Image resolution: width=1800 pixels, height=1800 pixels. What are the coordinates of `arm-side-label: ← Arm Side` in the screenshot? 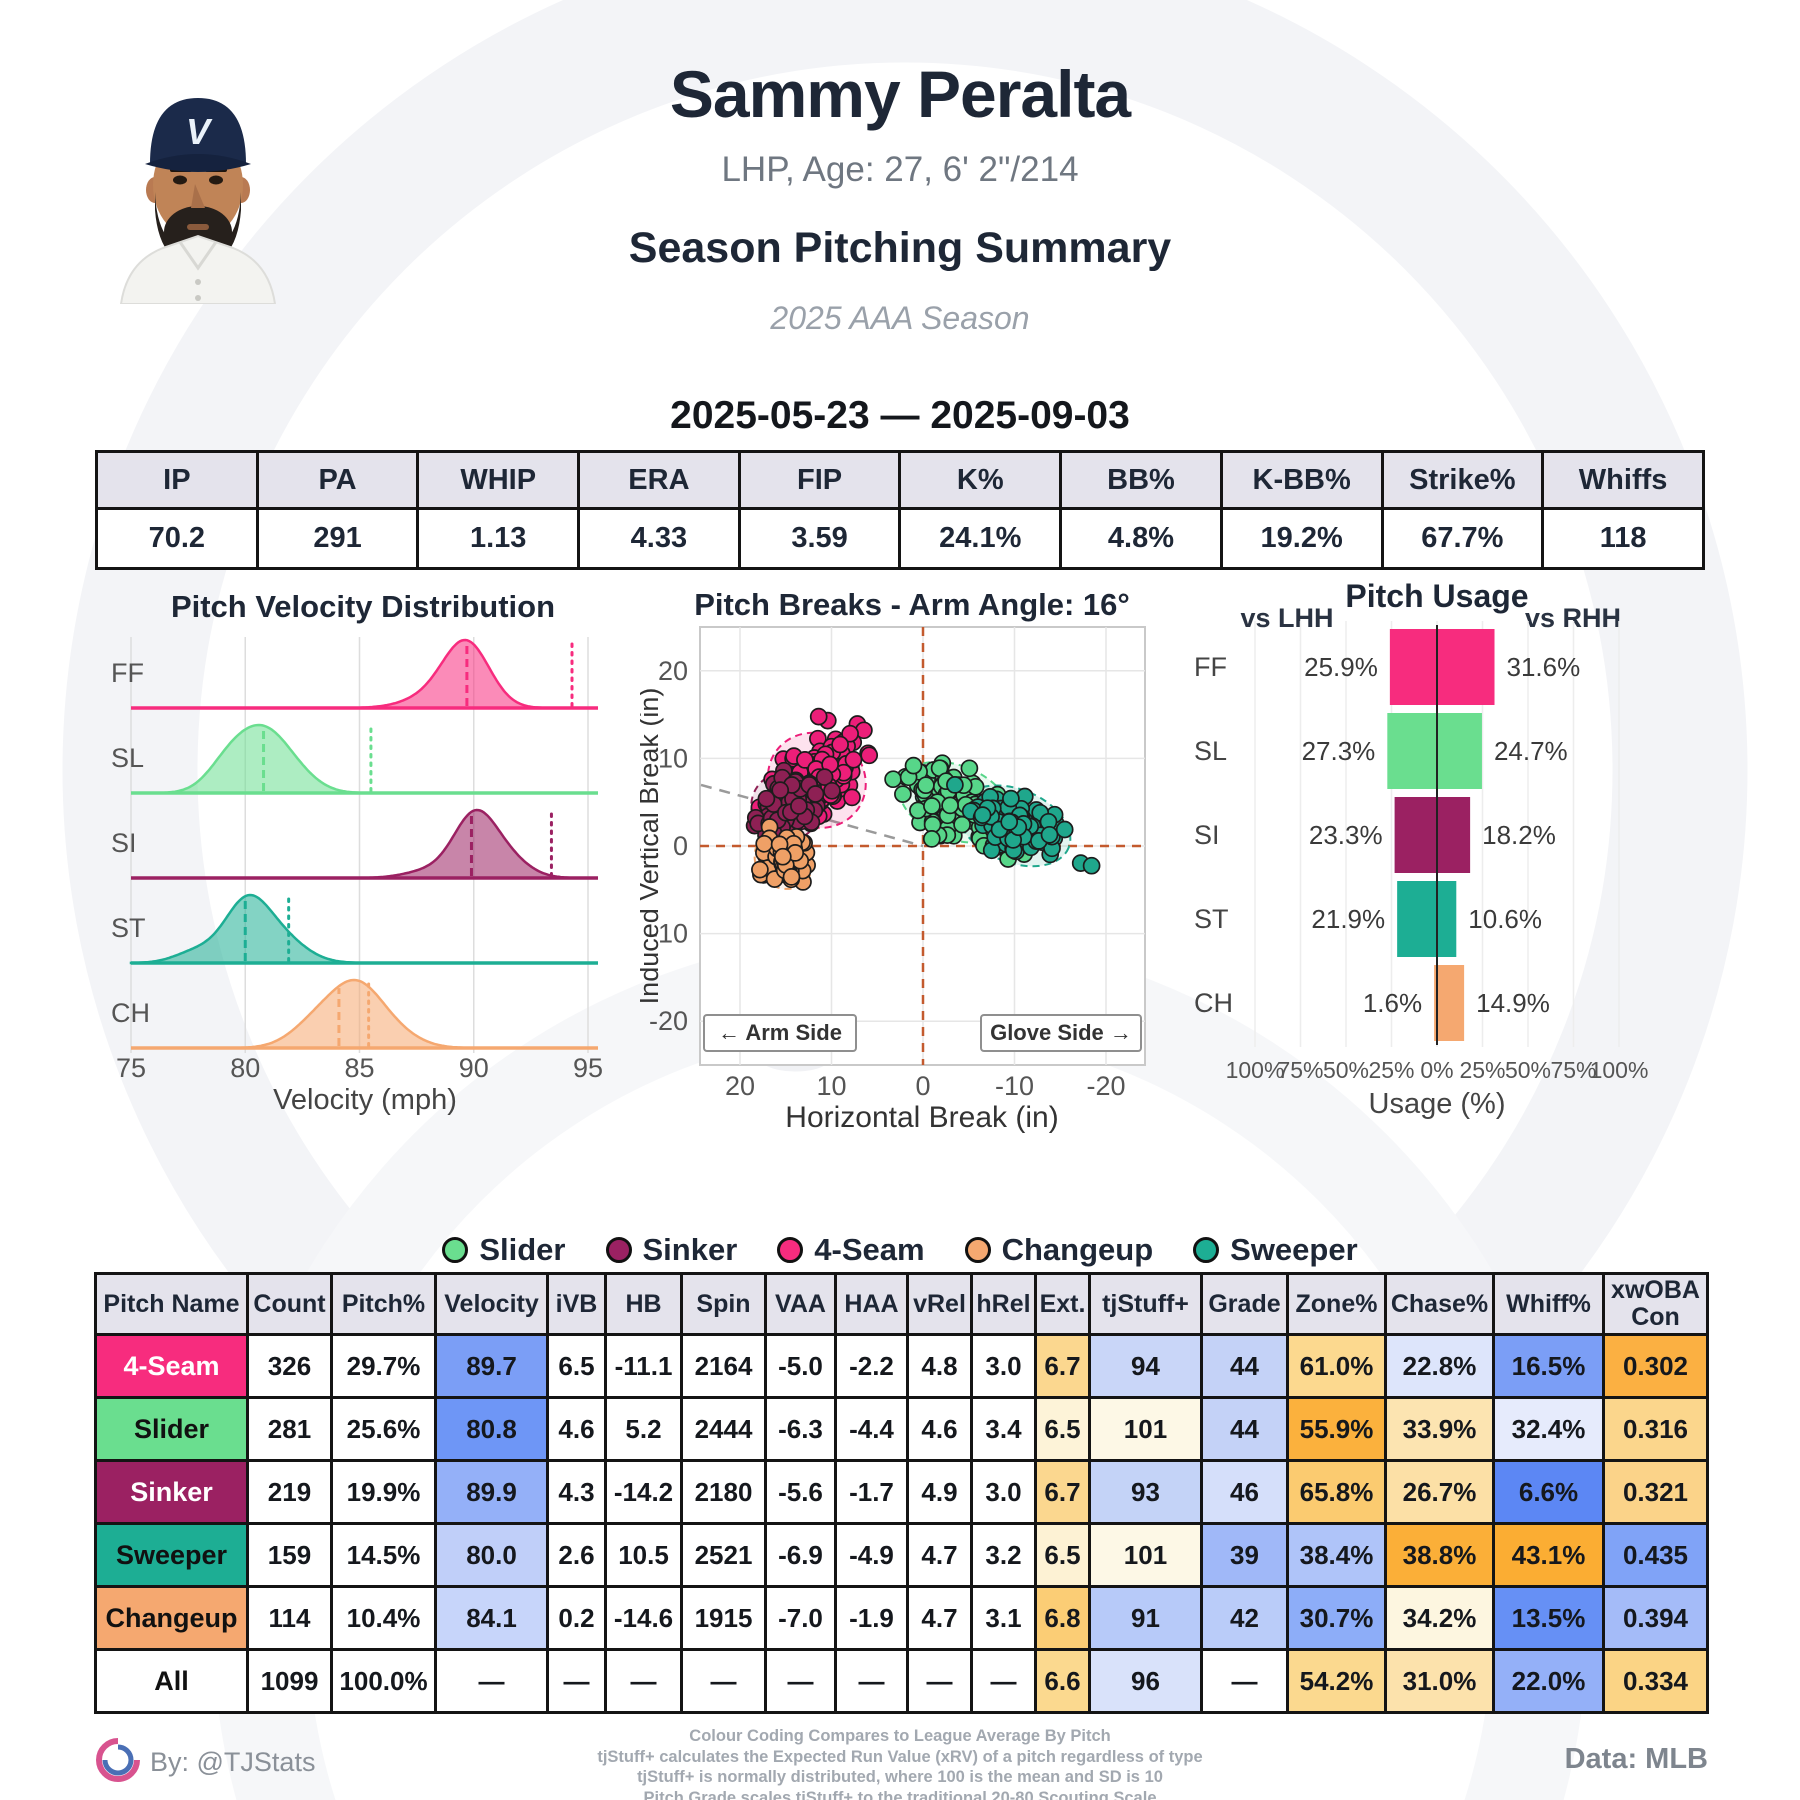 It's located at (780, 1032).